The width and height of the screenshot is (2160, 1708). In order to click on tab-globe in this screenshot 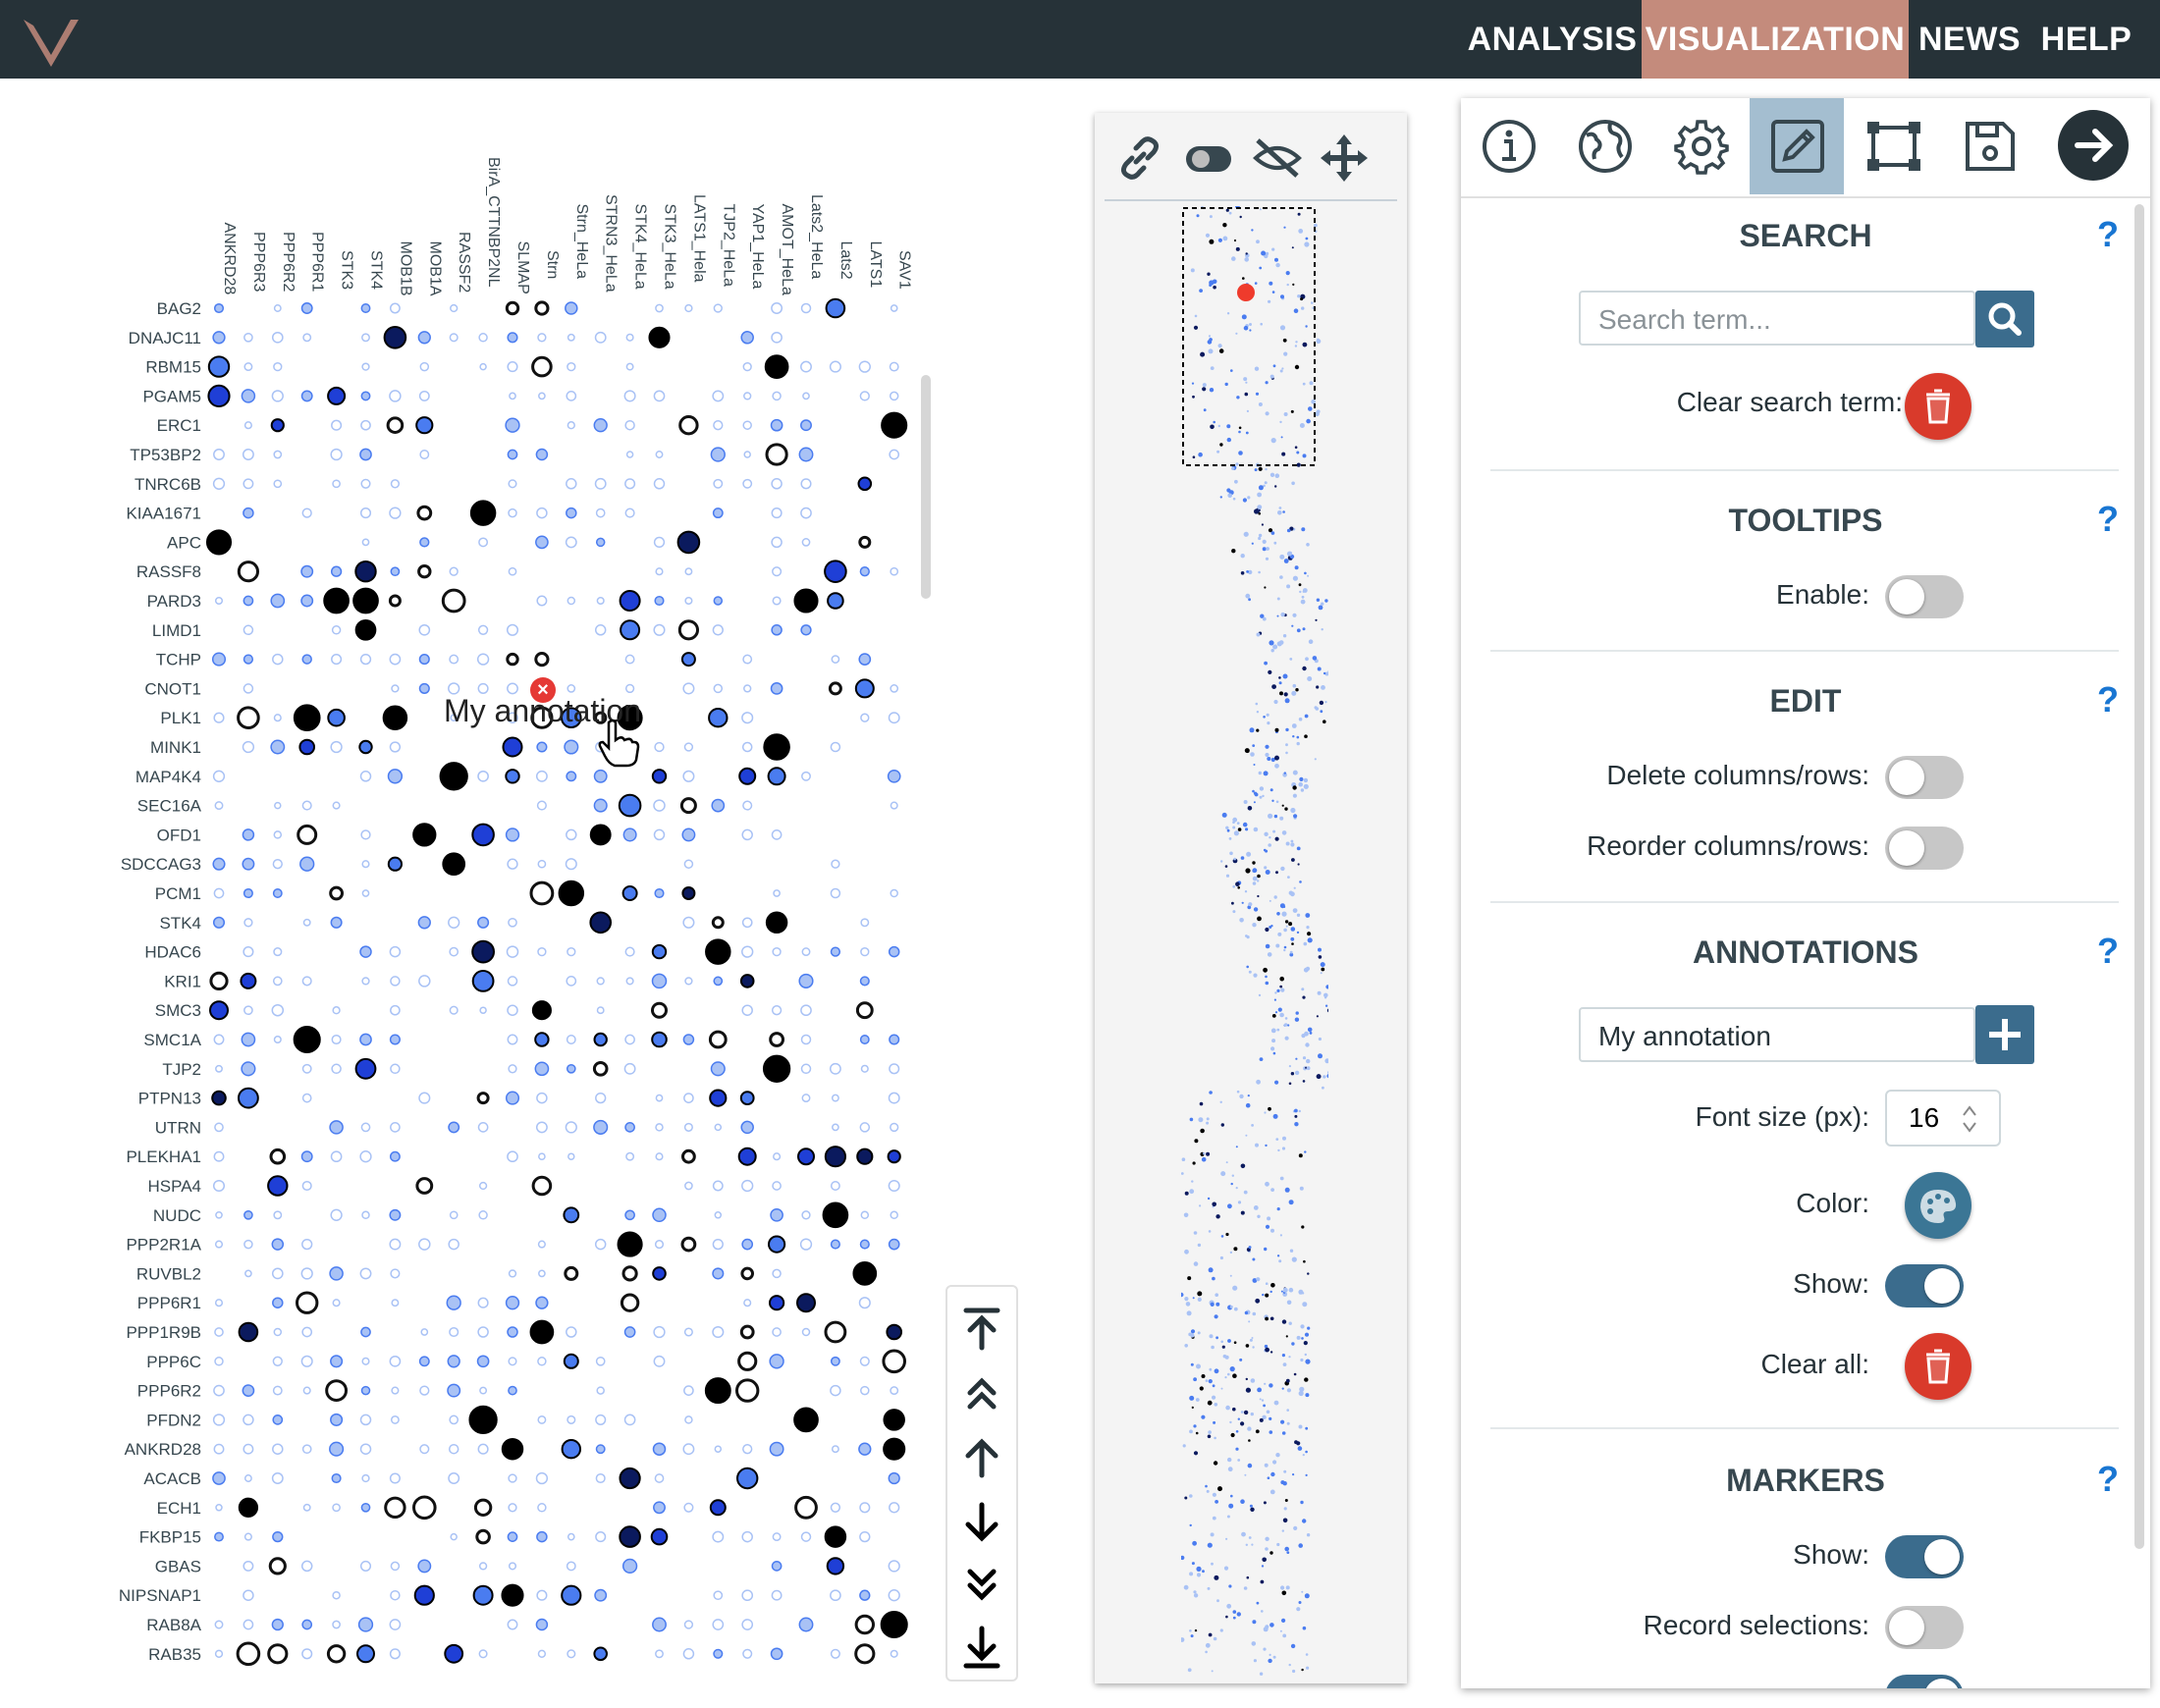, I will do `click(1604, 146)`.